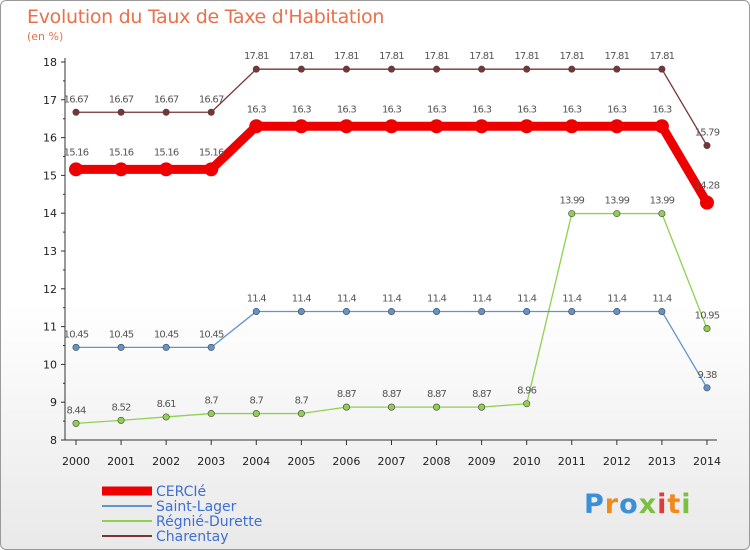 The width and height of the screenshot is (750, 550). I want to click on y-tick-label: 14, so click(50, 213).